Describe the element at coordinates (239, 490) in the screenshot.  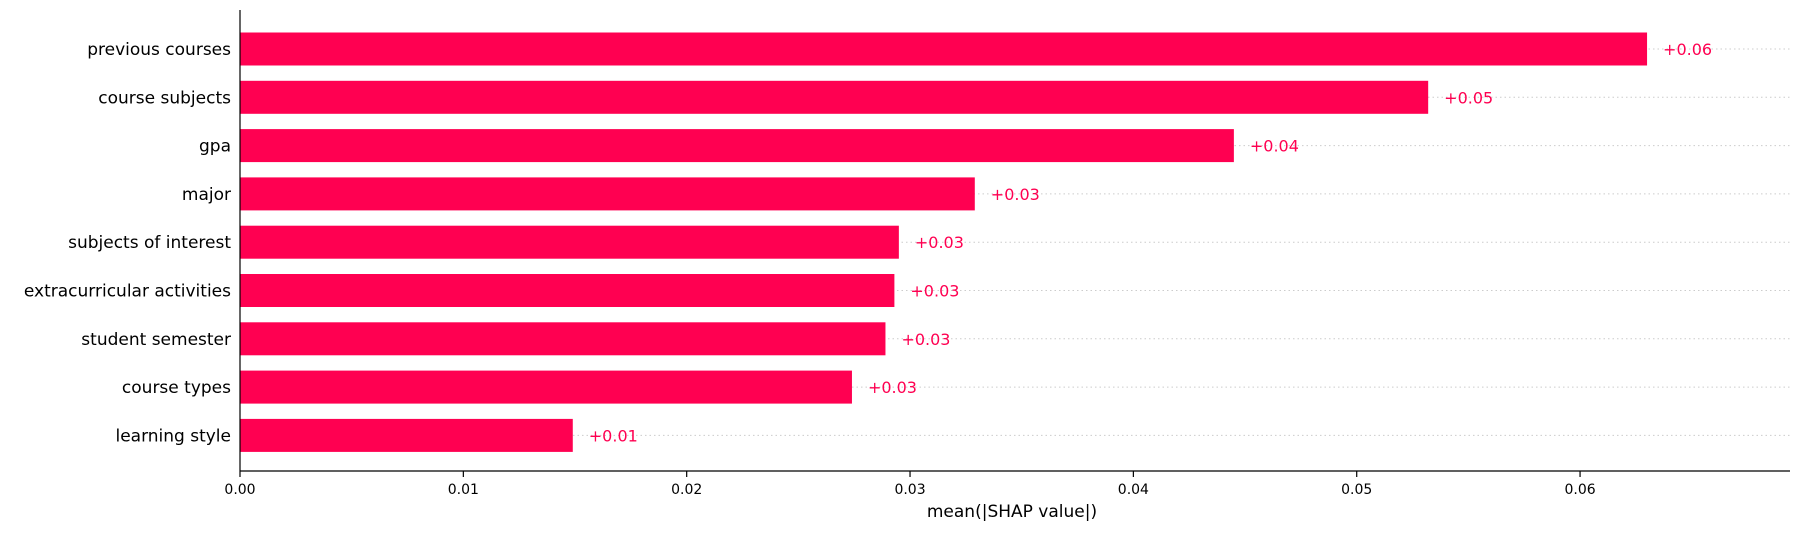
I see `x-tick-label: 0.00` at that location.